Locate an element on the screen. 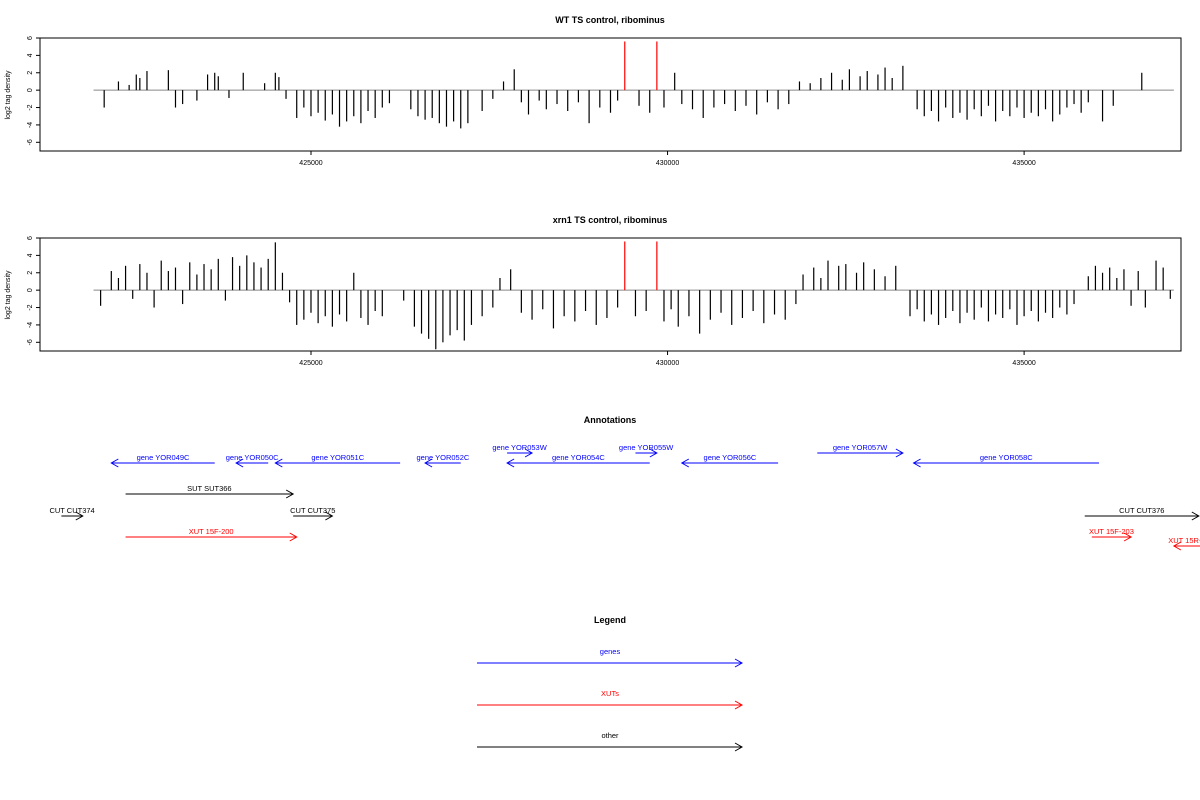 The image size is (1200, 800). annotations-title: Annotations is located at coordinates (610, 420).